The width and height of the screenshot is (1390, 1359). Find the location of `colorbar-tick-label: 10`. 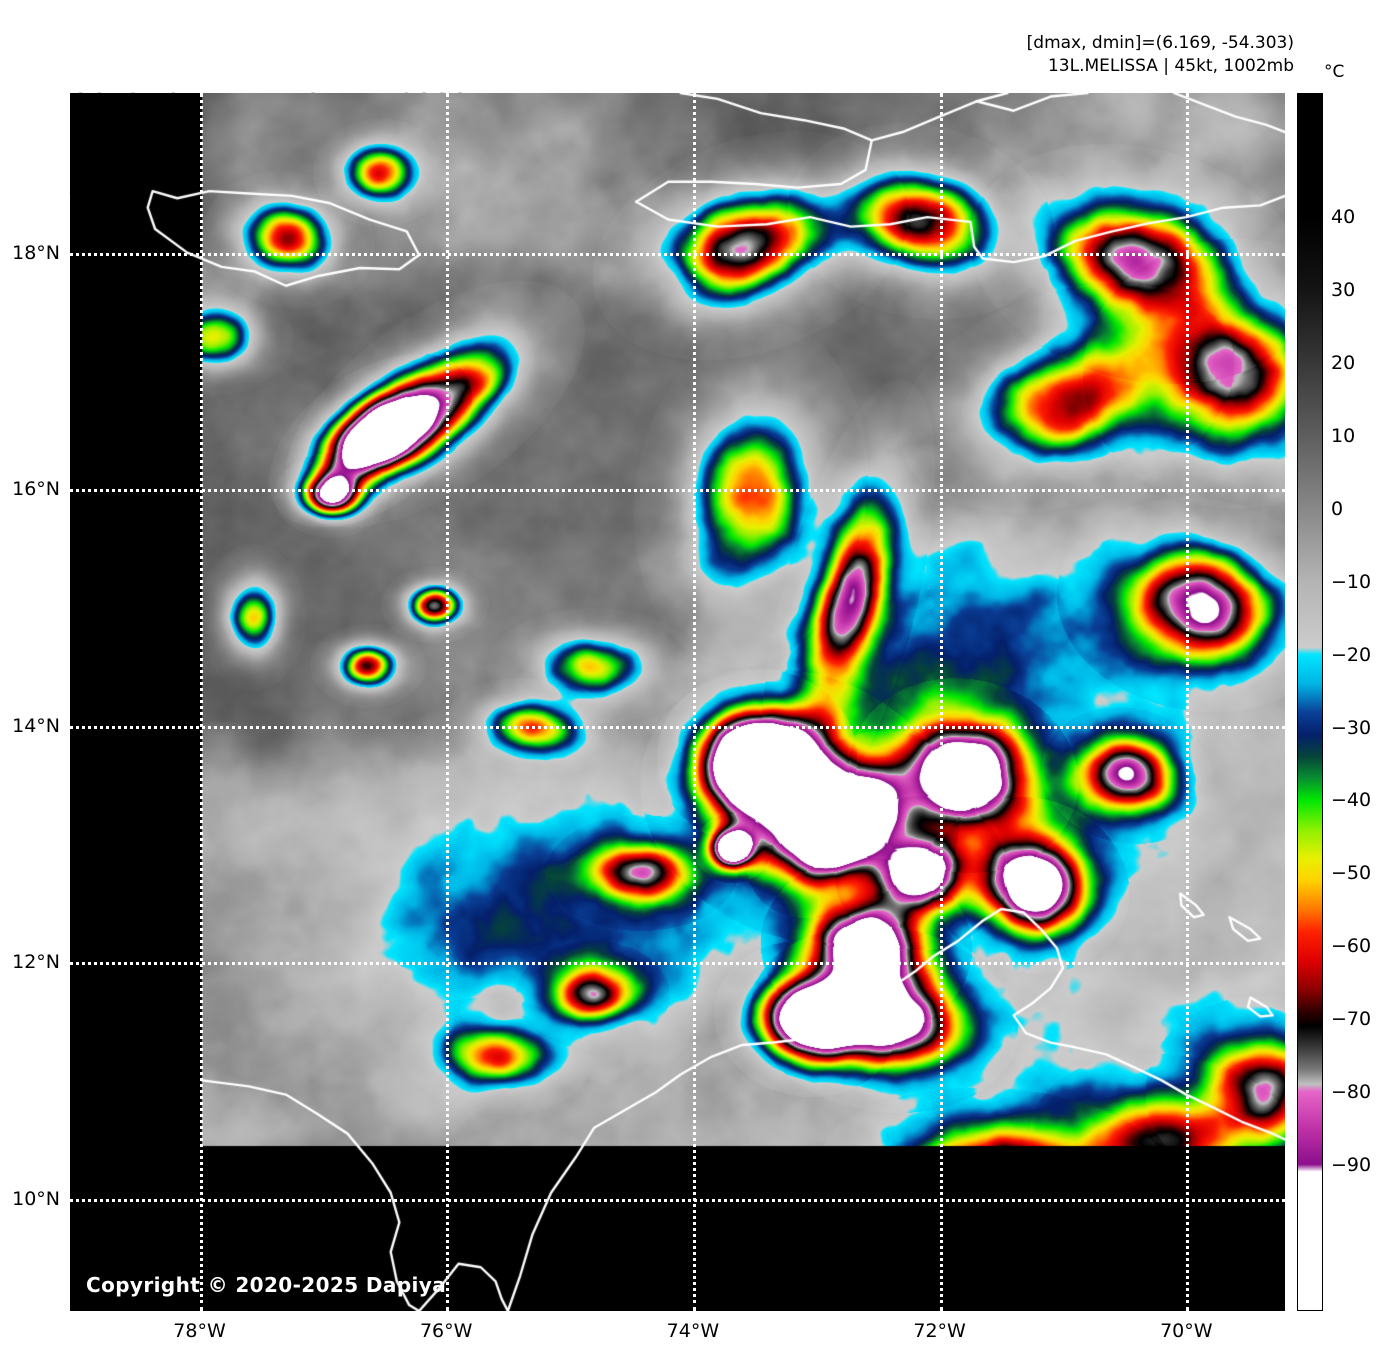

colorbar-tick-label: 10 is located at coordinates (1343, 435).